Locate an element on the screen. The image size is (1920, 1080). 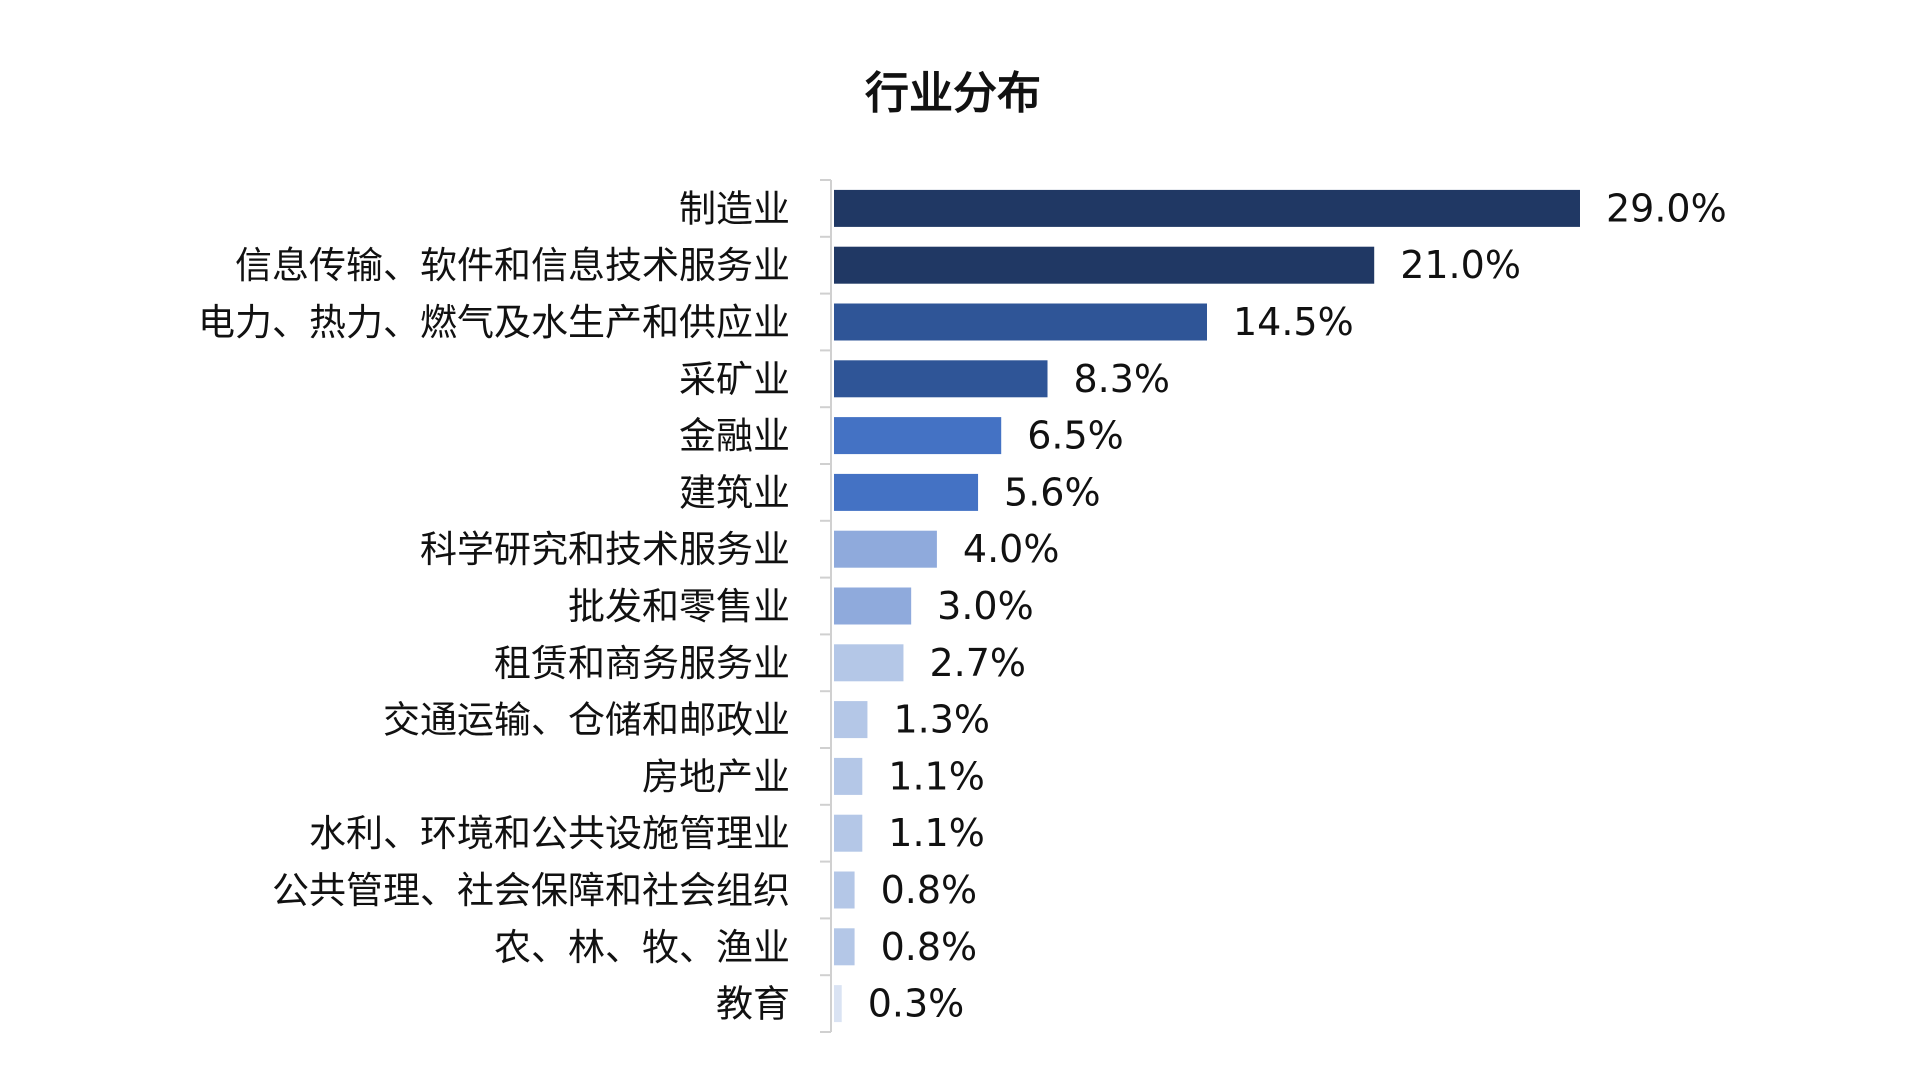
category-label: 采矿业 is located at coordinates (734, 379).